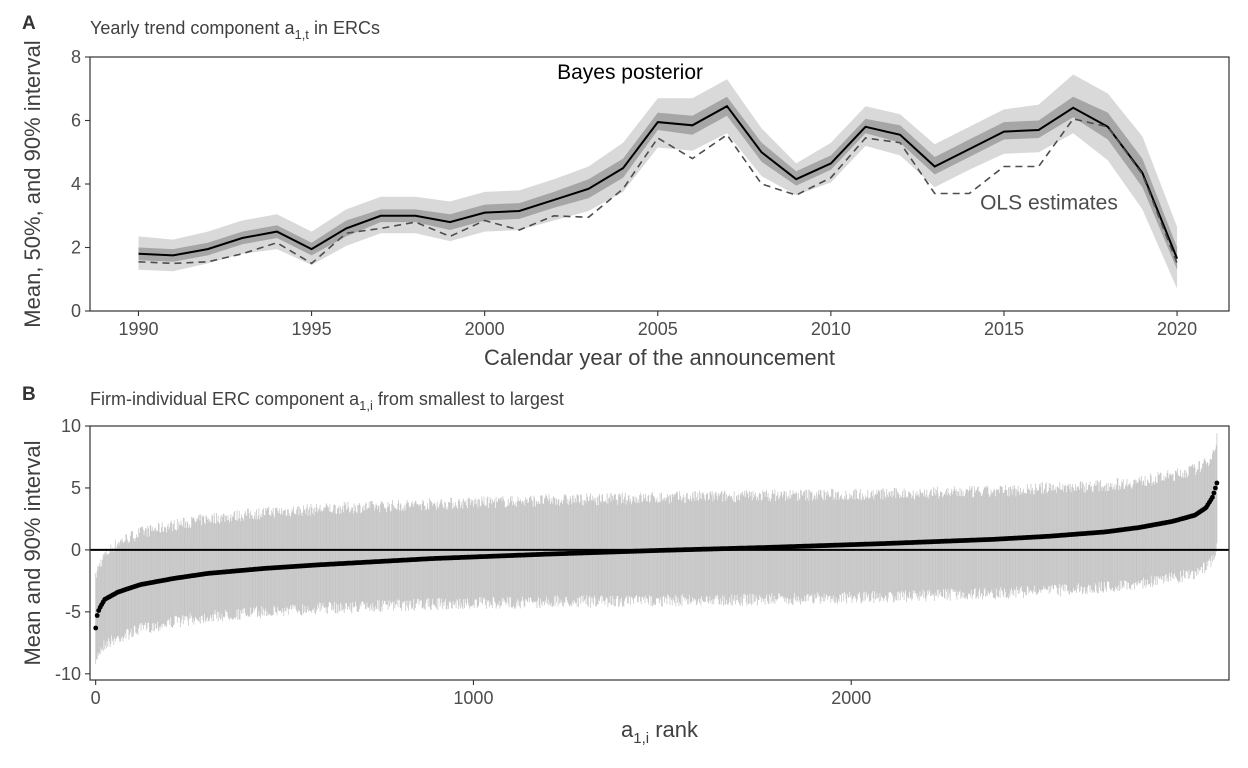 The height and width of the screenshot is (768, 1248). Describe the element at coordinates (68, 674) in the screenshot. I see `y-tick-label: -10` at that location.